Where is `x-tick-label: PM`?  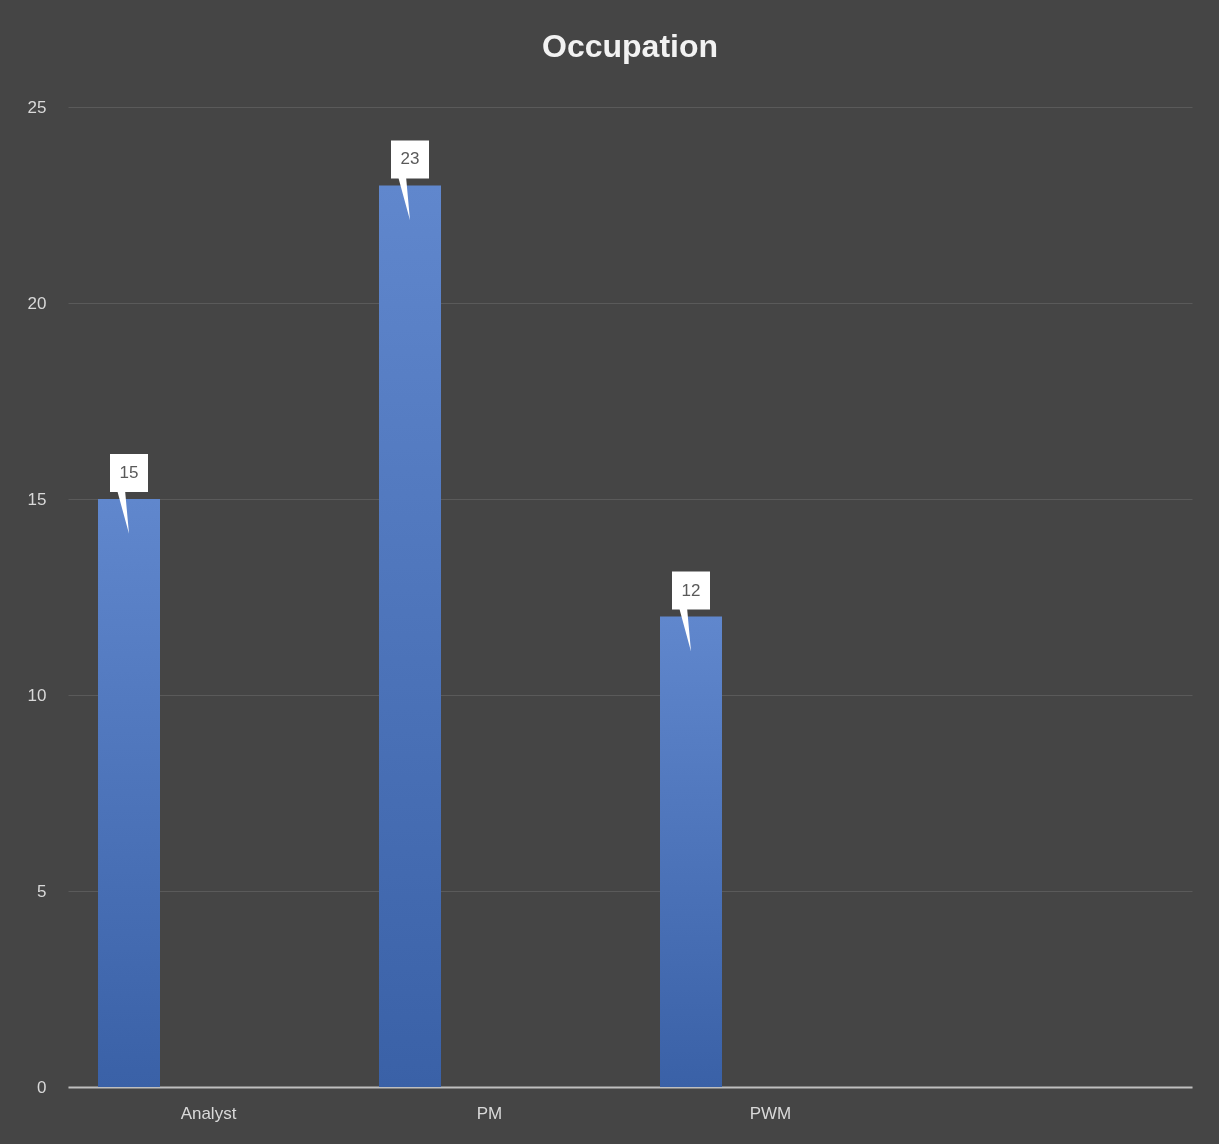
x-tick-label: PM is located at coordinates (489, 1113).